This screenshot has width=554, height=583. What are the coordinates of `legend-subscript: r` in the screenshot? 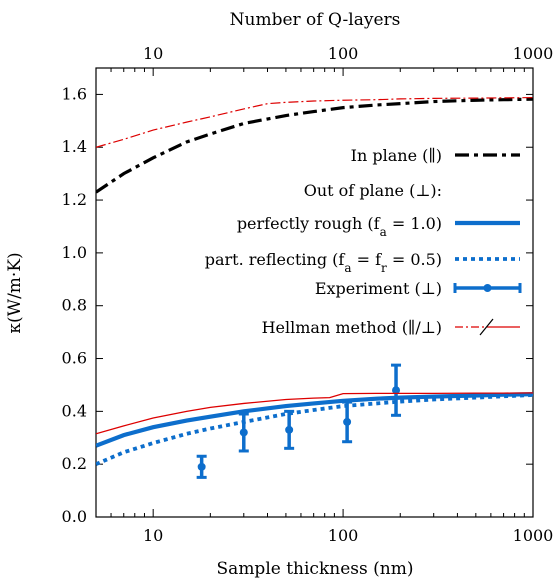 It's located at (384, 268).